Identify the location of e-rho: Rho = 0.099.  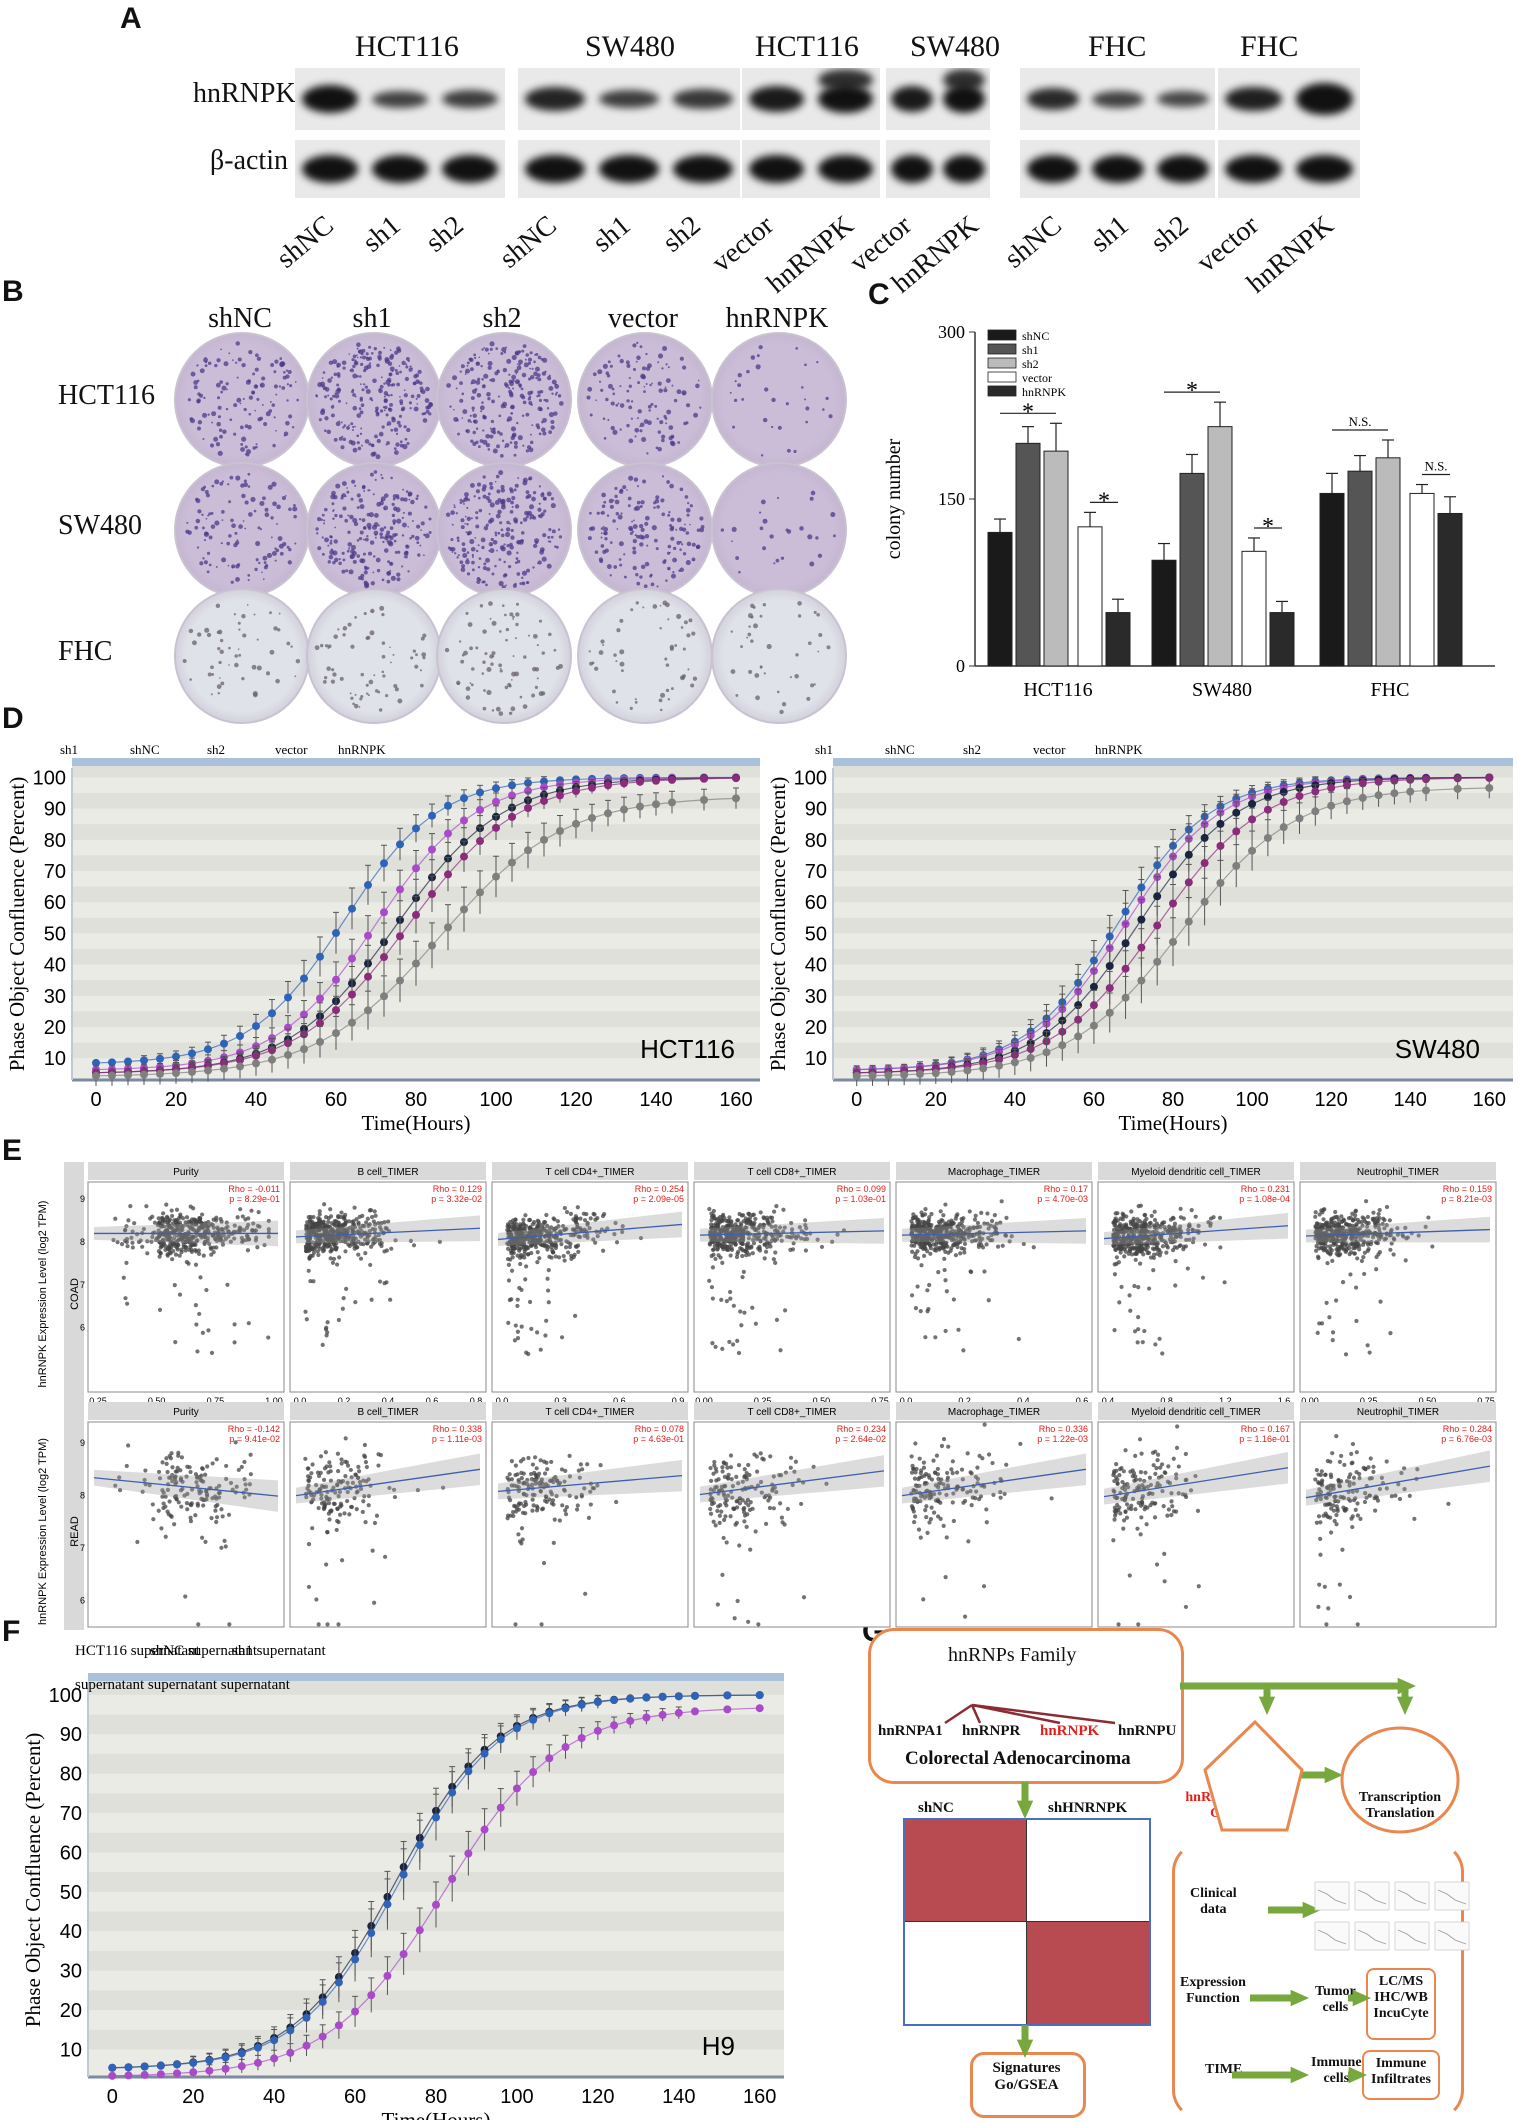
(861, 1189).